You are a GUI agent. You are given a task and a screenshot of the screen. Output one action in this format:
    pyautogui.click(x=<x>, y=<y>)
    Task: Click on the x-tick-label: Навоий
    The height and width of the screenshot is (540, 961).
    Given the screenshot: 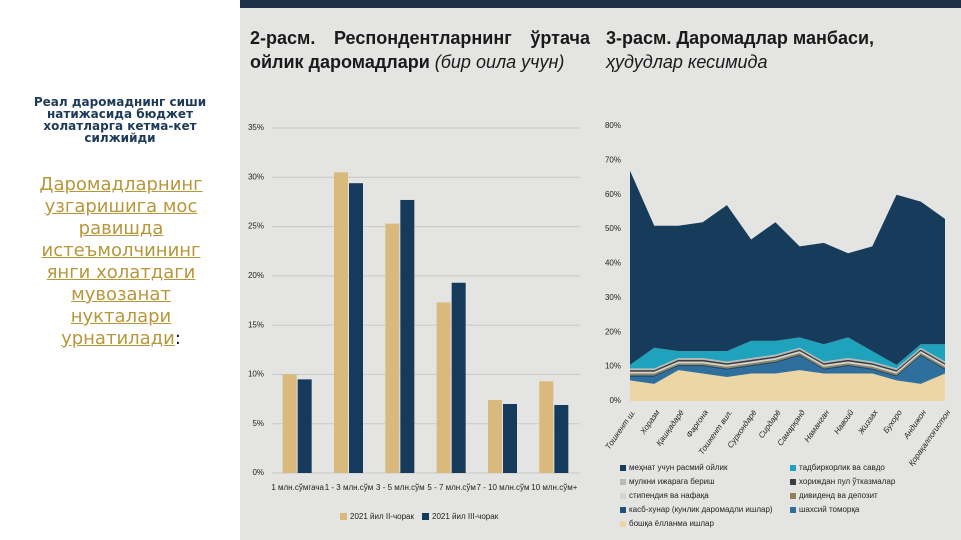 What is the action you would take?
    pyautogui.click(x=844, y=422)
    